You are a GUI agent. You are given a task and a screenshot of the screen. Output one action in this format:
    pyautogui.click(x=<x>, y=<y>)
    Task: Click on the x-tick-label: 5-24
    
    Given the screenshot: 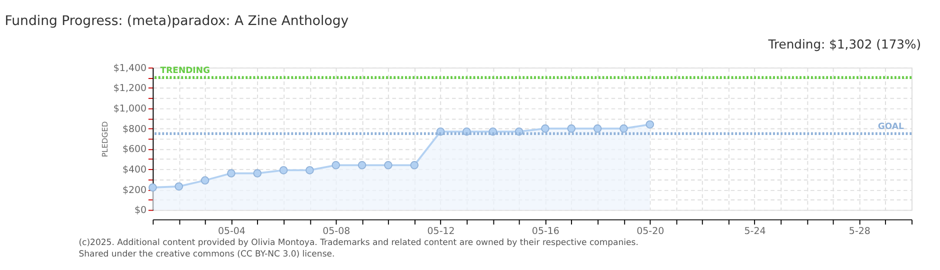 What is the action you would take?
    pyautogui.click(x=755, y=232)
    